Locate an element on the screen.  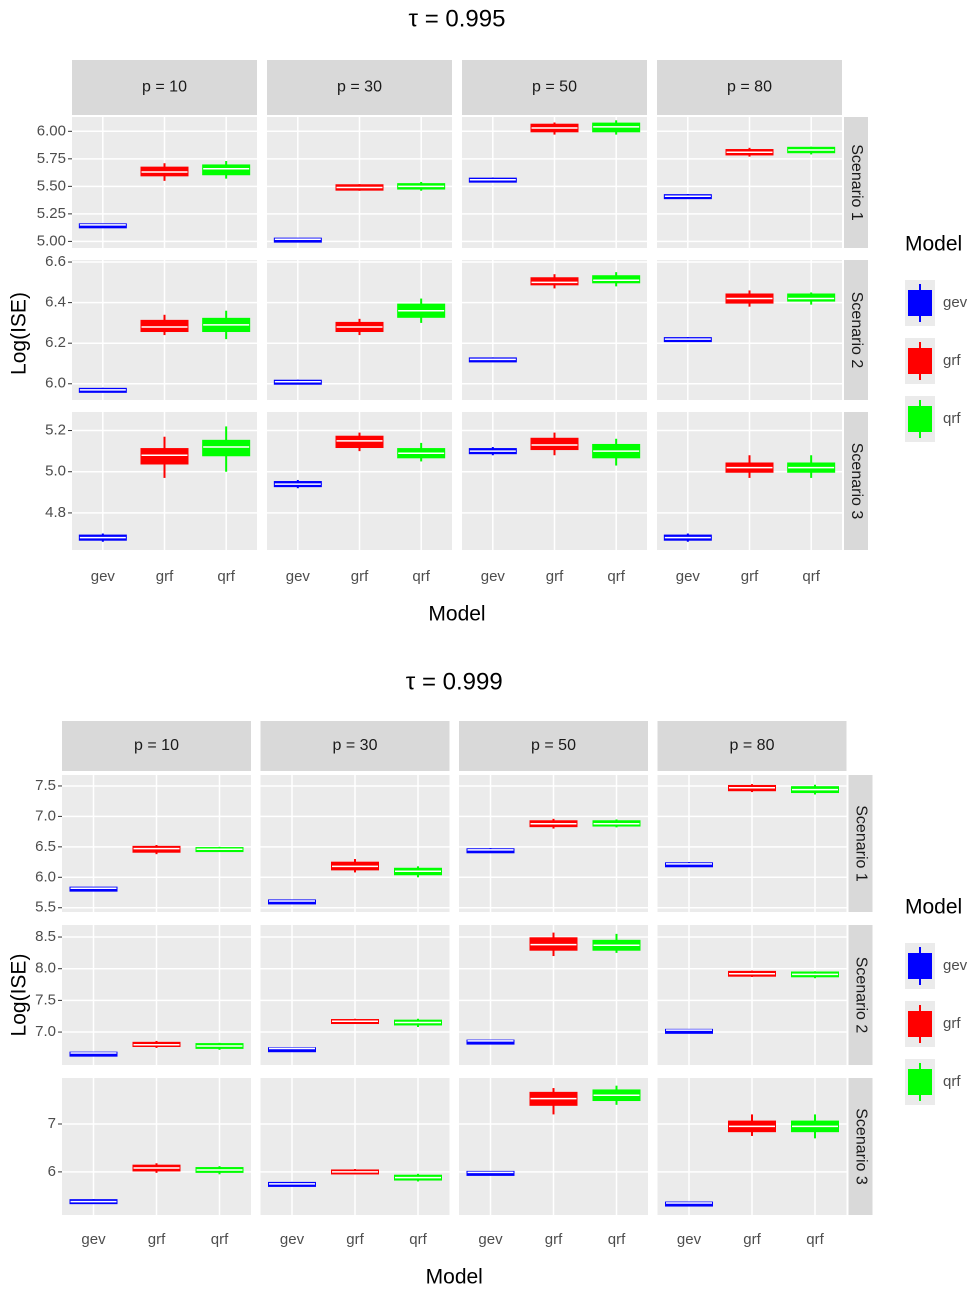
strip-label: p = 10 is located at coordinates (164, 87).